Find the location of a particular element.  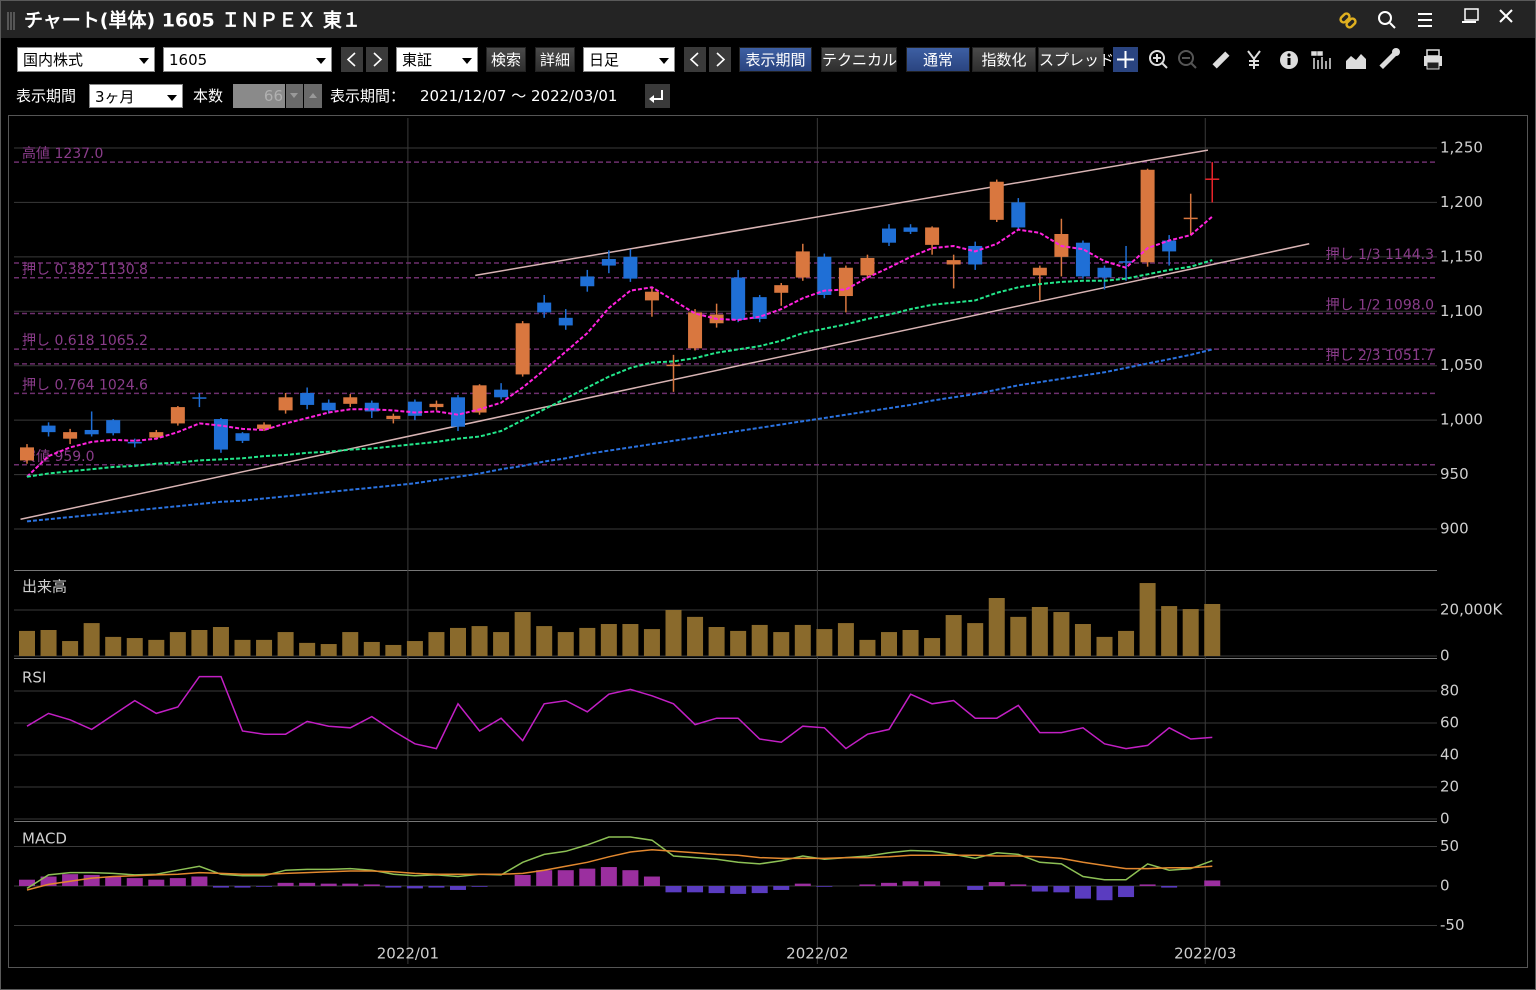

currency-tool is located at coordinates (1254, 59).